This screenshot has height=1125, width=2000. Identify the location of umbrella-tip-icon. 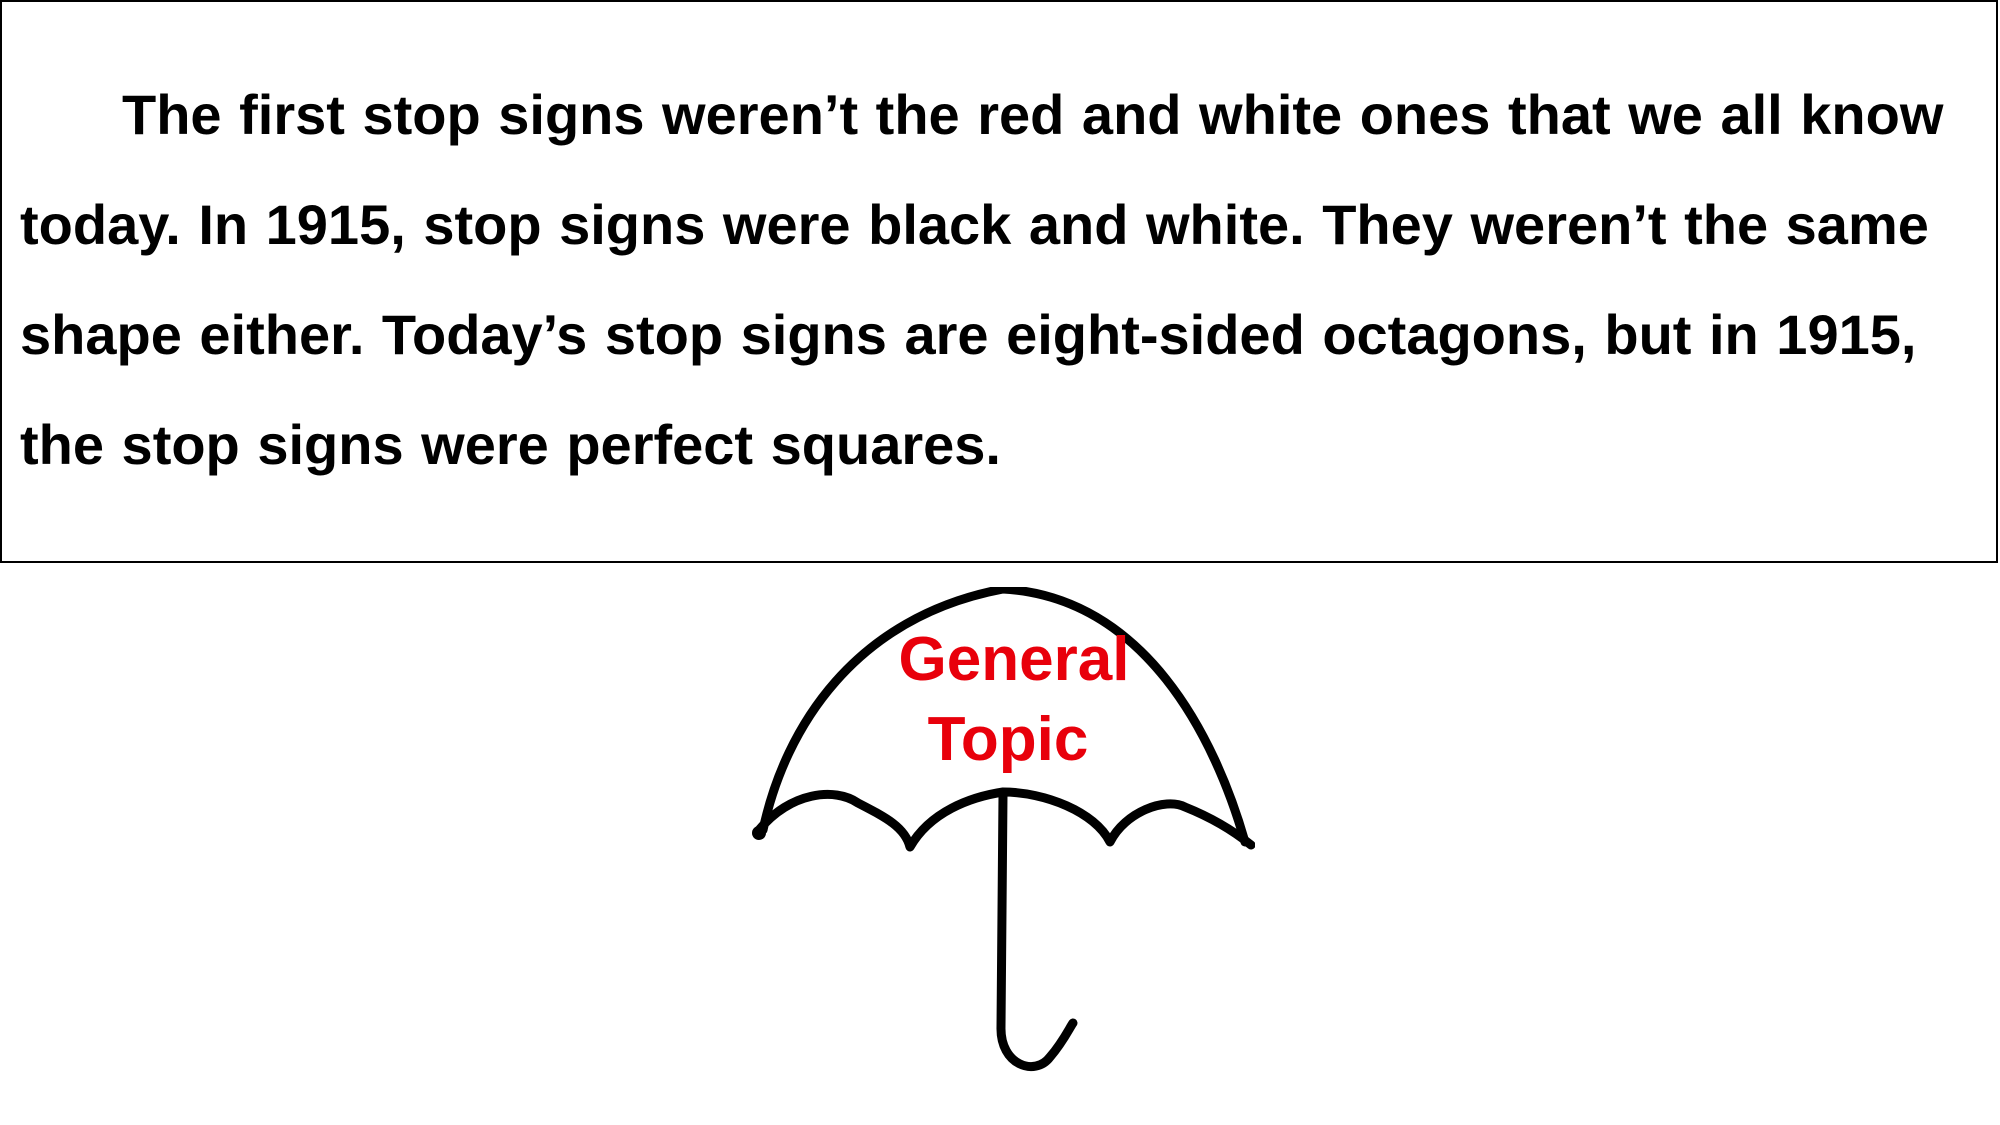
(759, 833).